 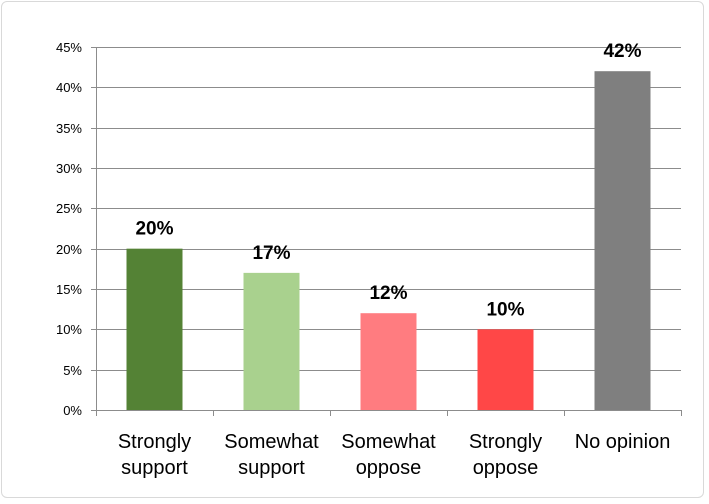 I want to click on y-axis-ticks: 0% 5% 10% 15% 20% 25% 30% 35% 40% 45%, so click(x=69, y=229).